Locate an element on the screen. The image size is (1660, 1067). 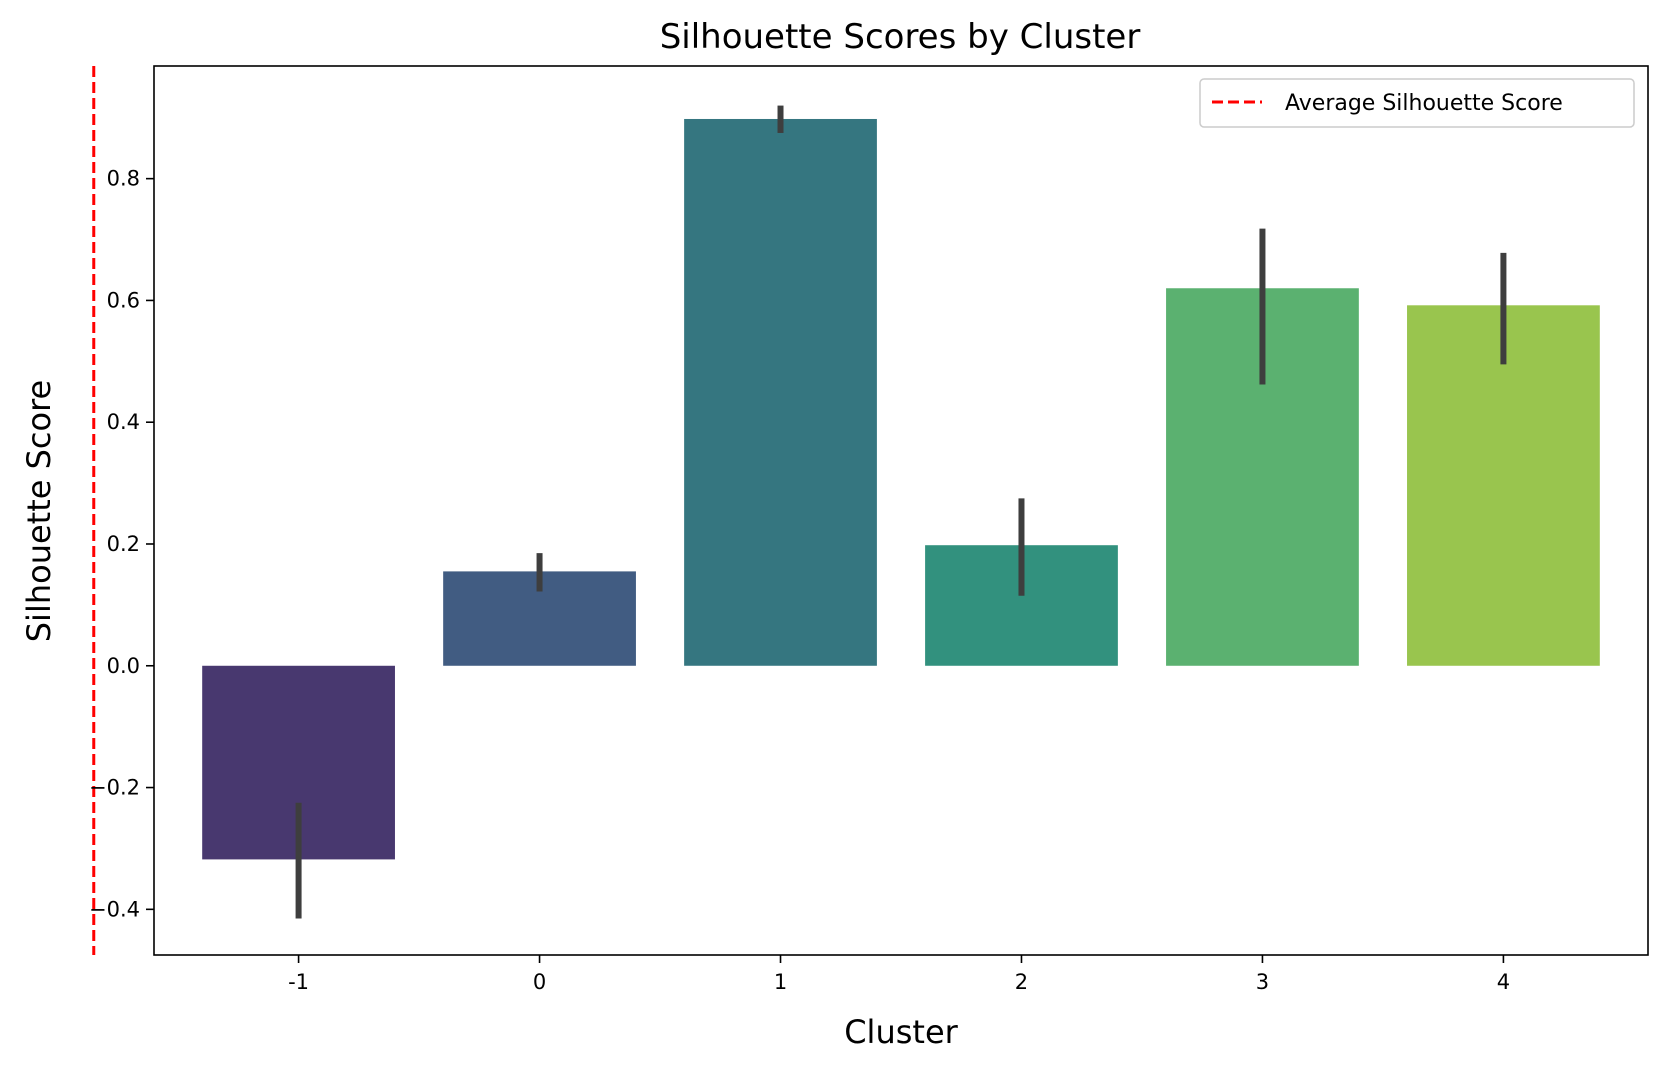
y-tick-label: 0.6 is located at coordinates (123, 300).